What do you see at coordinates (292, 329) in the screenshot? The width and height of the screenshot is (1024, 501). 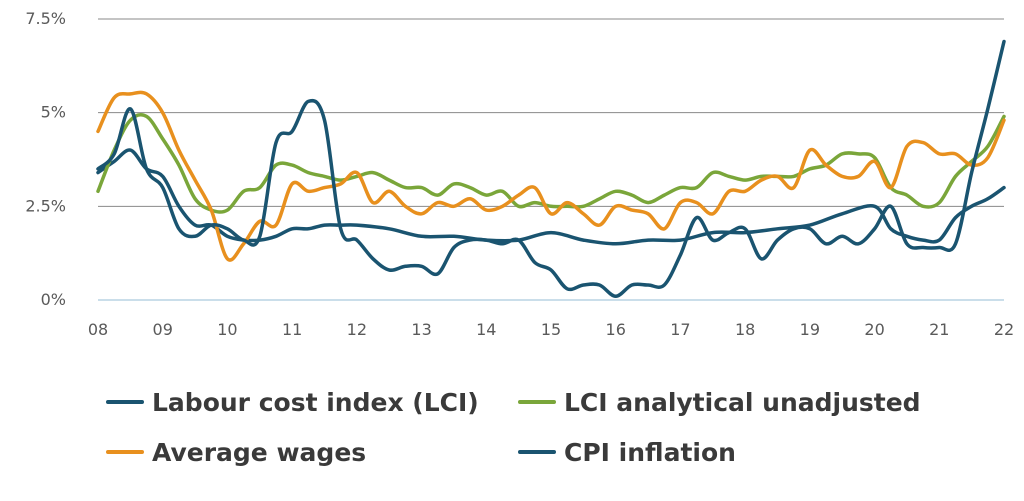 I see `x-tick-label: 11` at bounding box center [292, 329].